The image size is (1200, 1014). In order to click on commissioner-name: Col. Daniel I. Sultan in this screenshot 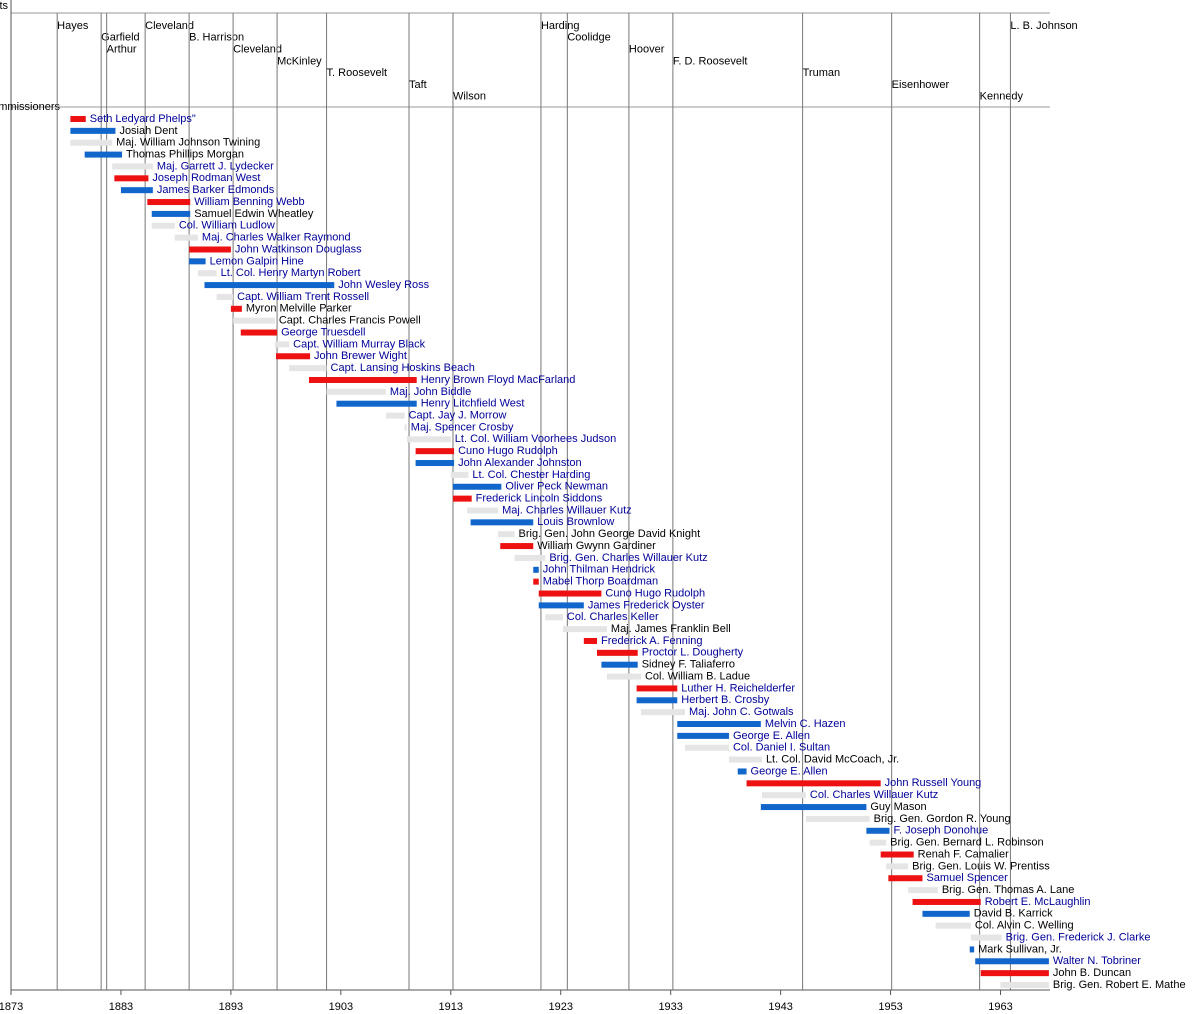, I will do `click(781, 748)`.